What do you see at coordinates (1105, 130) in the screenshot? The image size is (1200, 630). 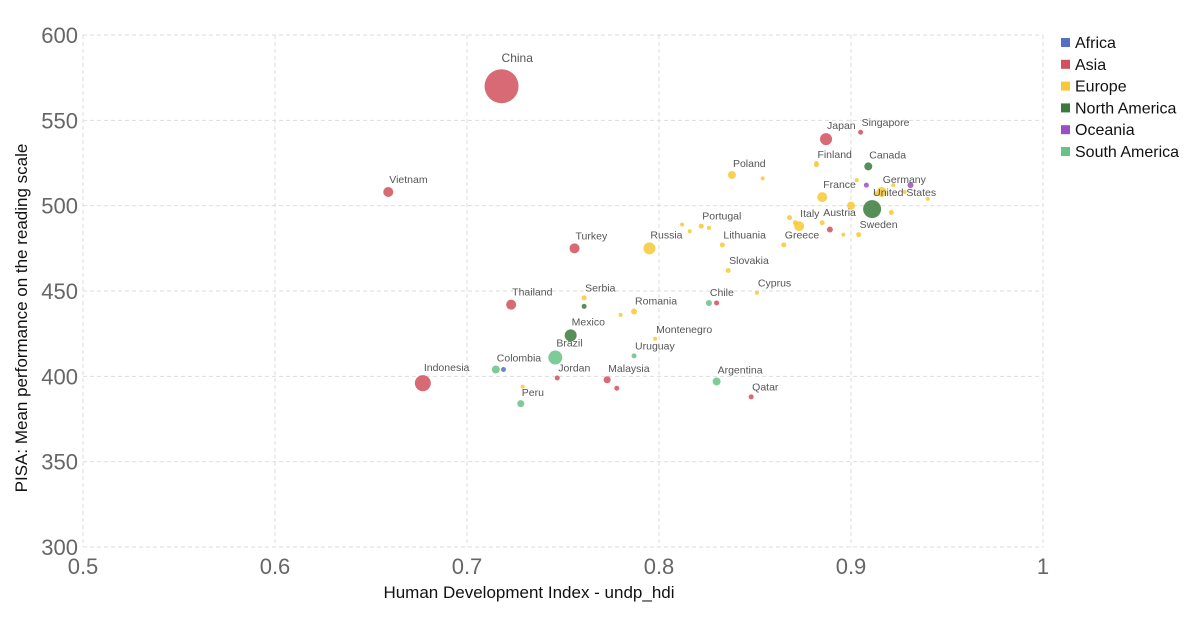 I see `legend-item: Oceania` at bounding box center [1105, 130].